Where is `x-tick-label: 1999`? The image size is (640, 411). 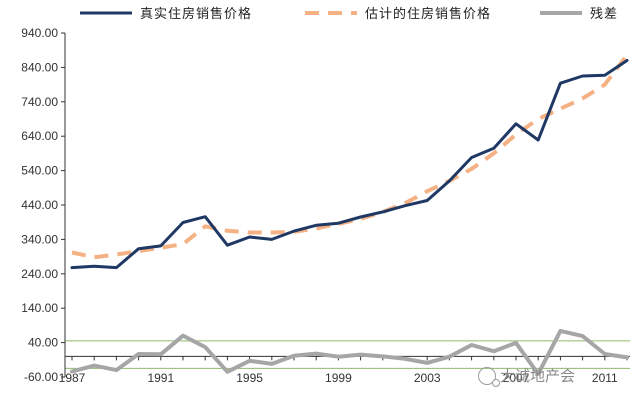 x-tick-label: 1999 is located at coordinates (338, 378).